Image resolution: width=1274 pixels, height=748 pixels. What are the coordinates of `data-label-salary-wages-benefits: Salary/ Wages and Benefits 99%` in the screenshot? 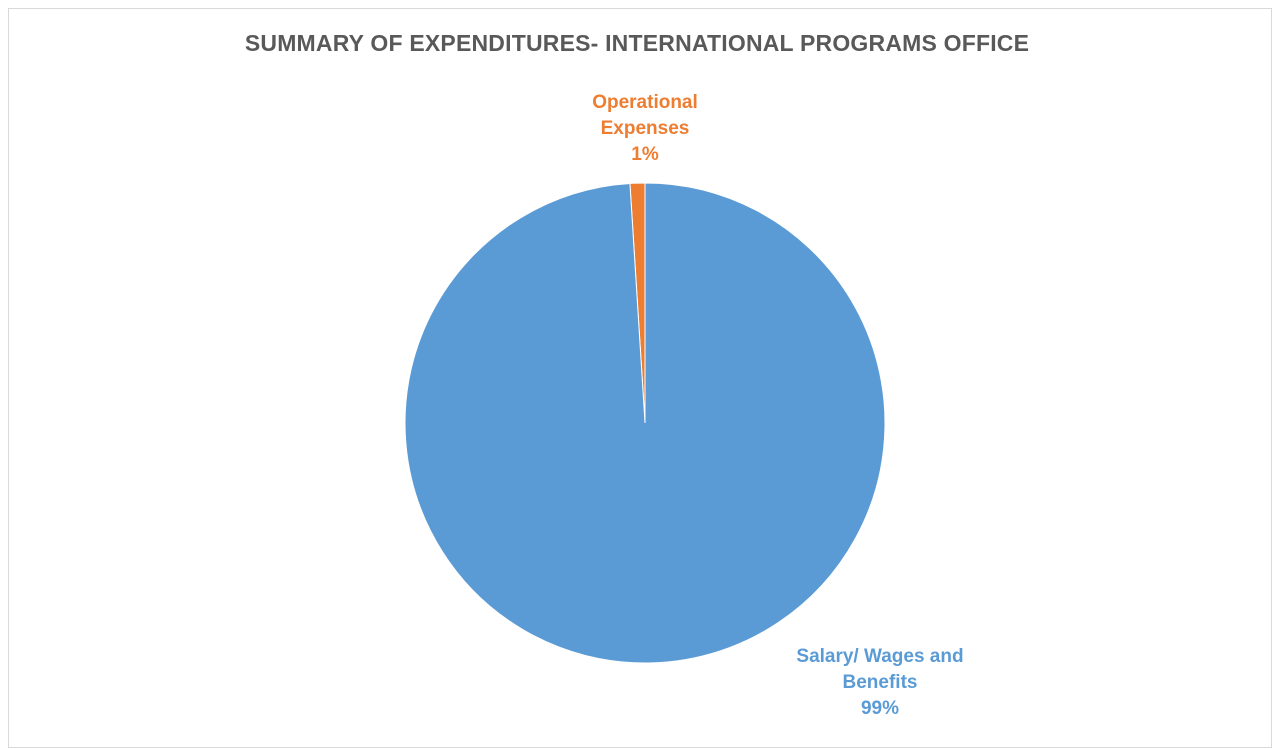 It's located at (880, 683).